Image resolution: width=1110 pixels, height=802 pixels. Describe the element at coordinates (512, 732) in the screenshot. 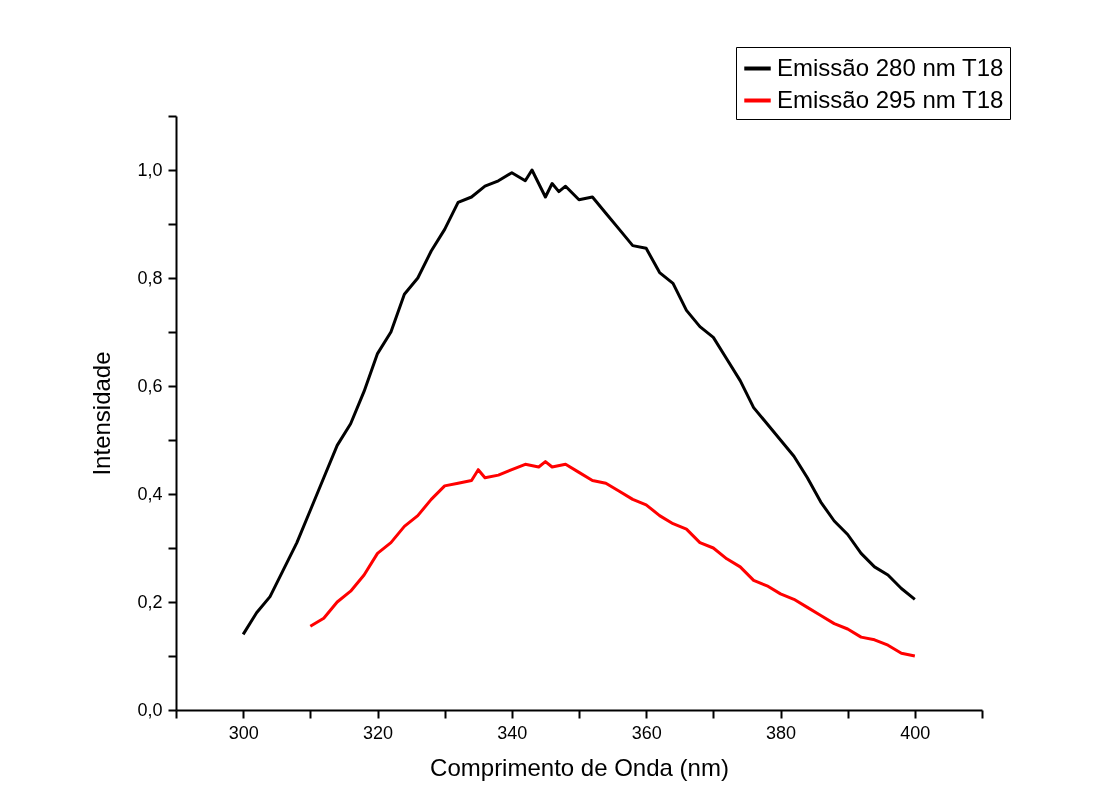

I see `x-tick-label: 340` at that location.